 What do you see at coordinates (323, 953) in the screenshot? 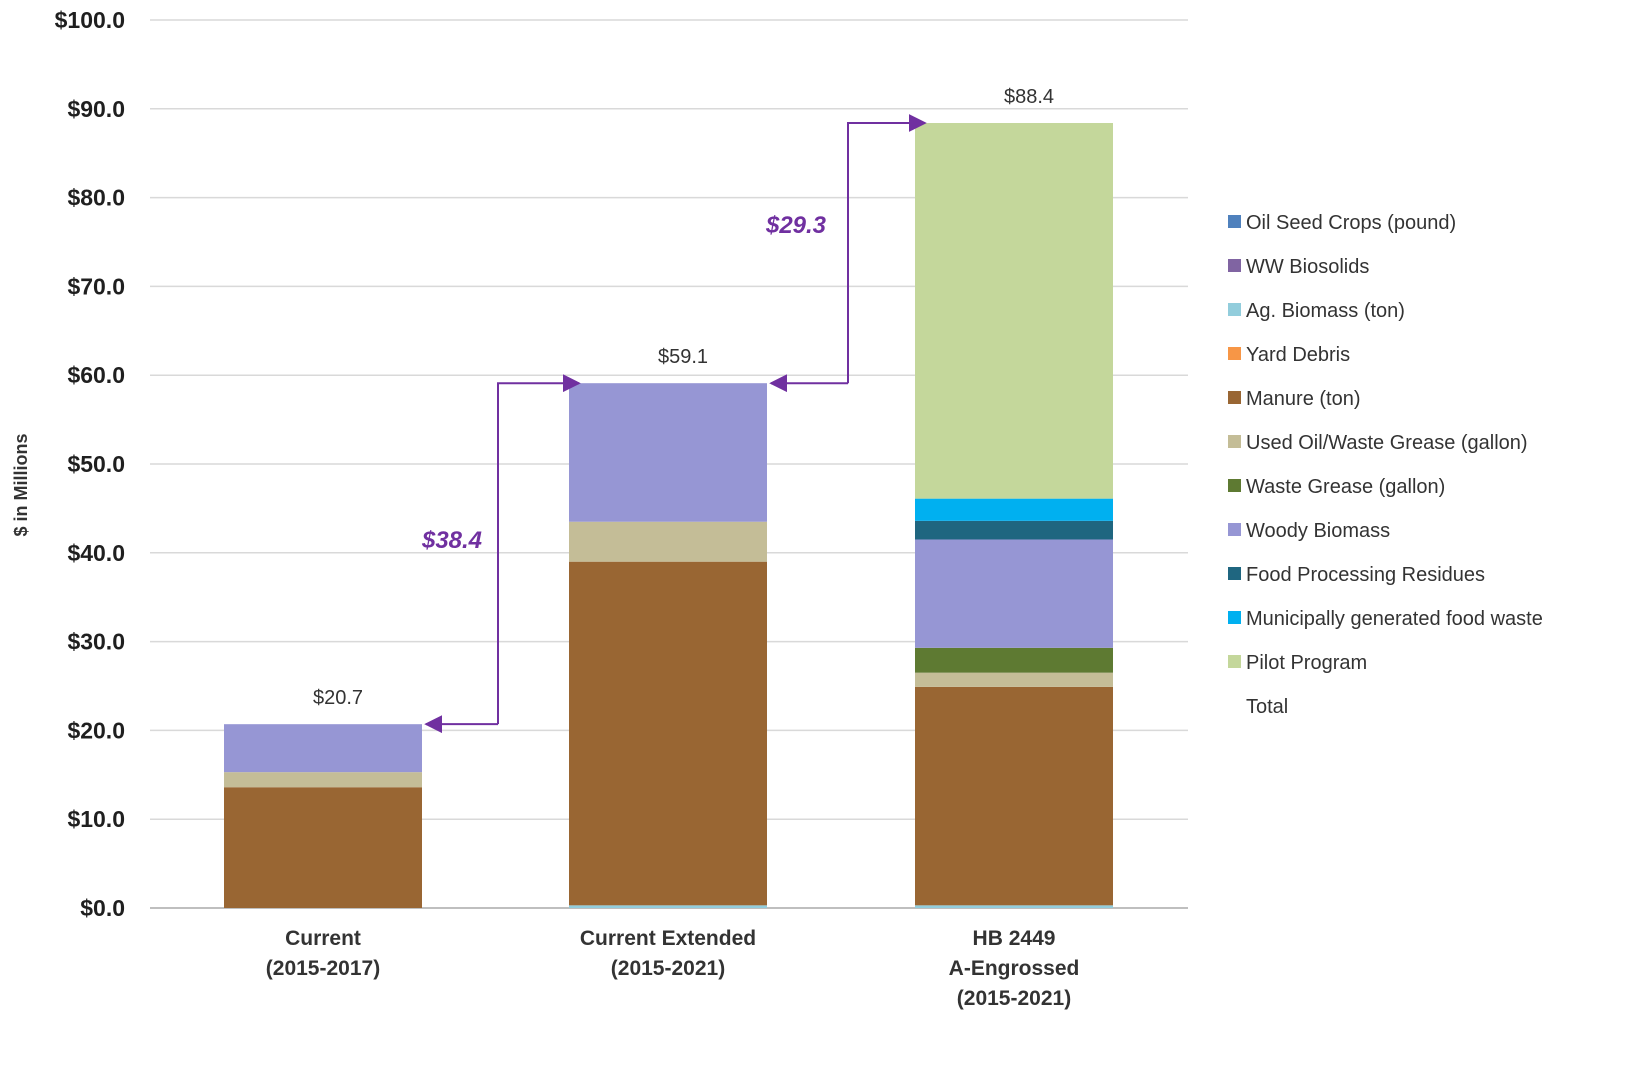
I see `x-tick-label: Current (2015-2017)` at bounding box center [323, 953].